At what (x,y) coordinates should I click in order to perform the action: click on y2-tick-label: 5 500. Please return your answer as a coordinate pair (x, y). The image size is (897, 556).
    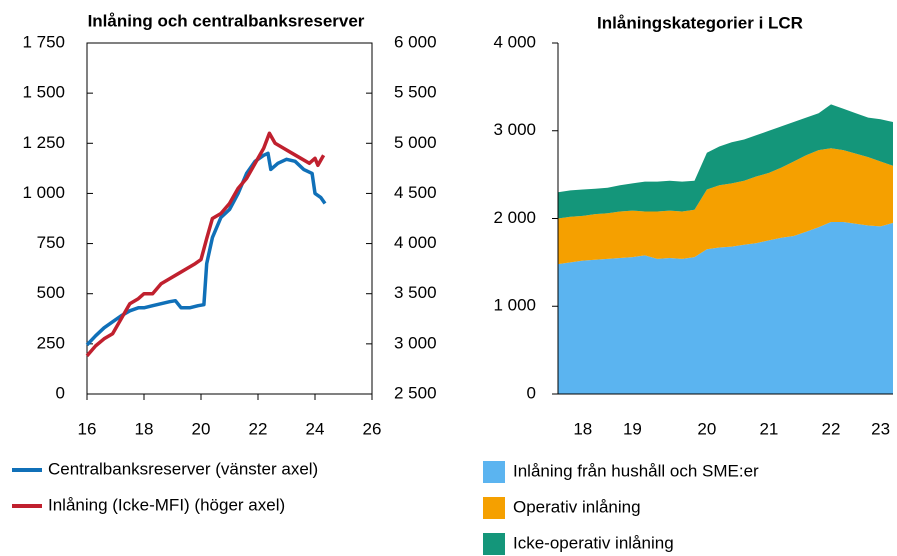
    Looking at the image, I should click on (415, 92).